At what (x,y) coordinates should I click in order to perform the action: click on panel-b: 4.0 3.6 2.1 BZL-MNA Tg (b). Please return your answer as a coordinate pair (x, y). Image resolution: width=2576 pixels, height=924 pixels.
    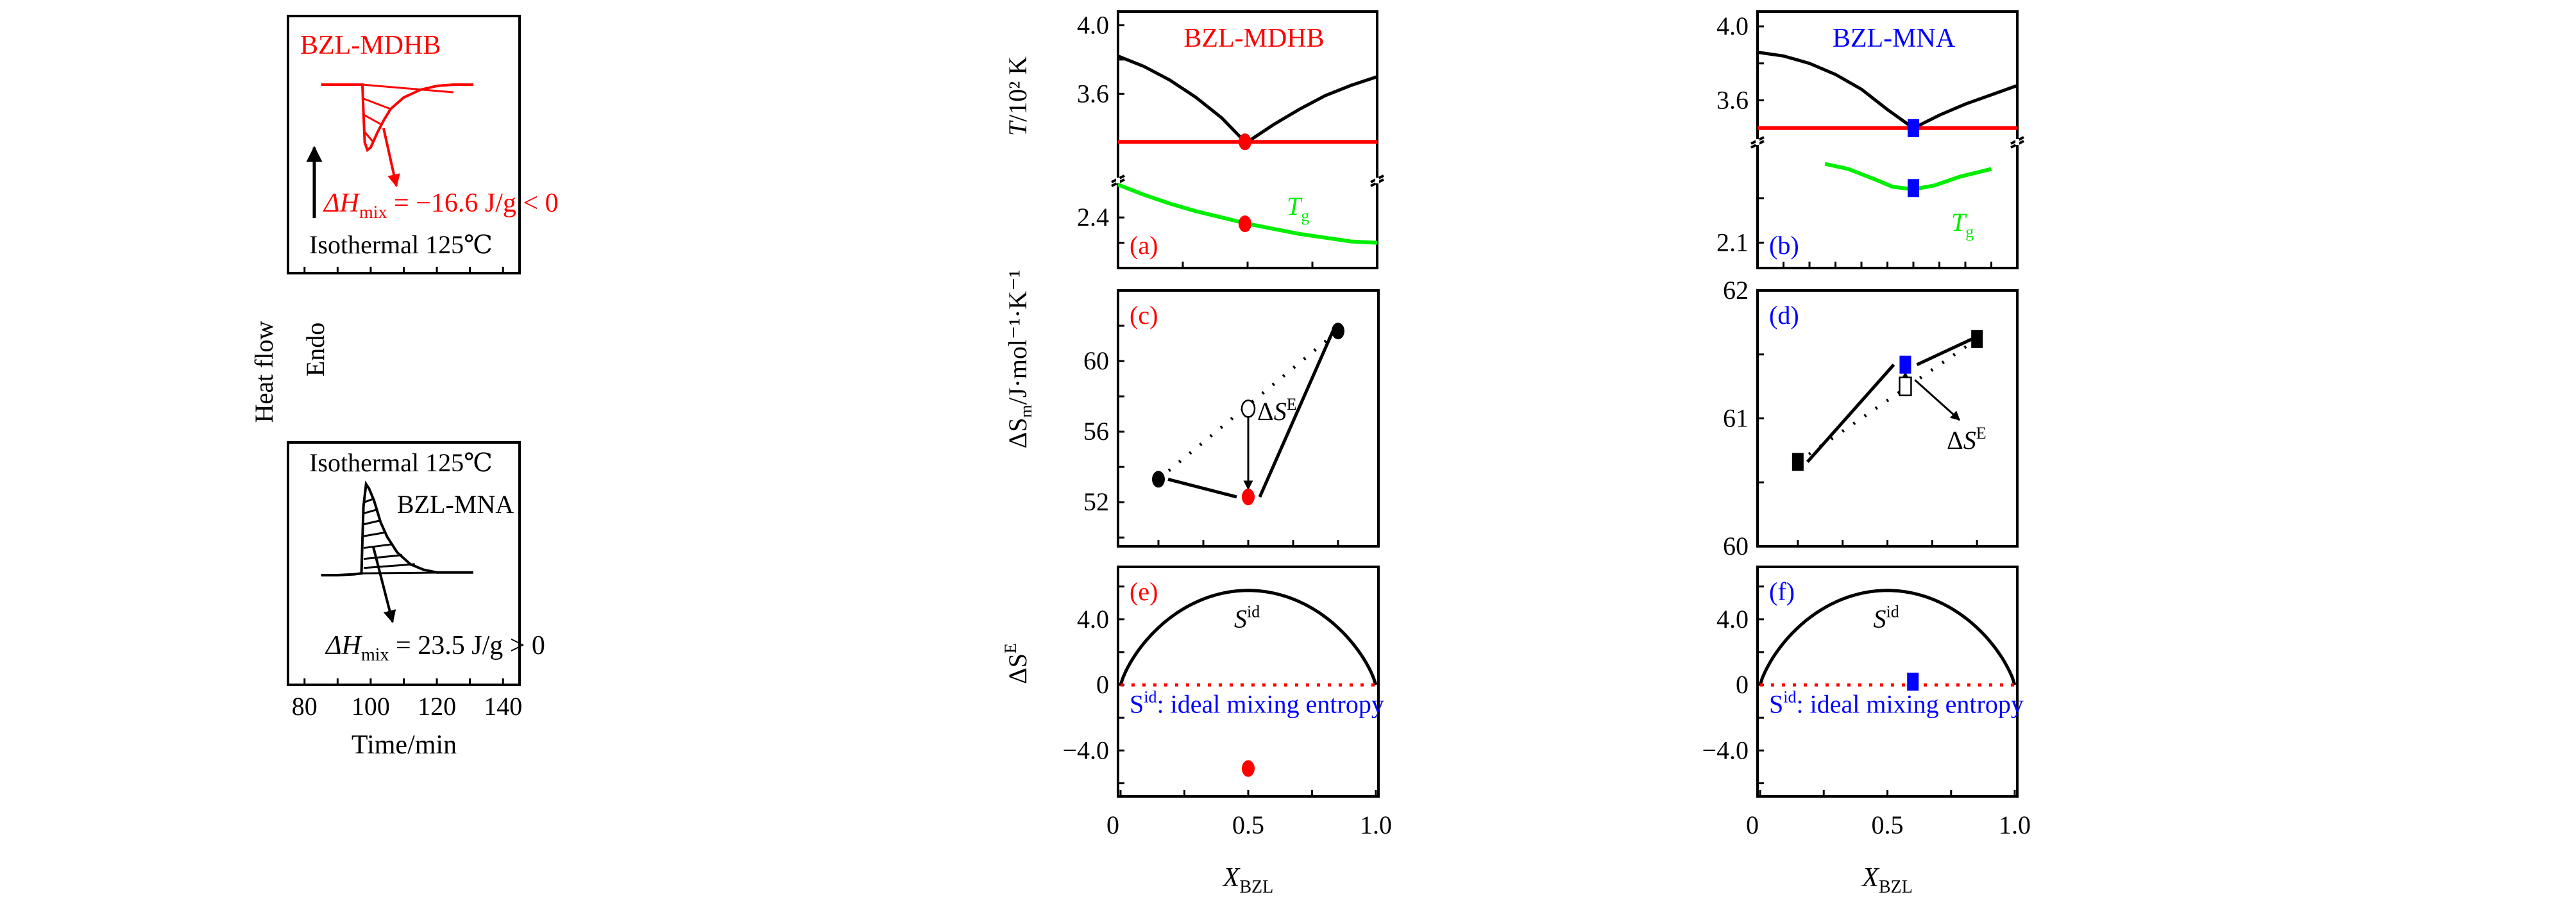
    Looking at the image, I should click on (1870, 139).